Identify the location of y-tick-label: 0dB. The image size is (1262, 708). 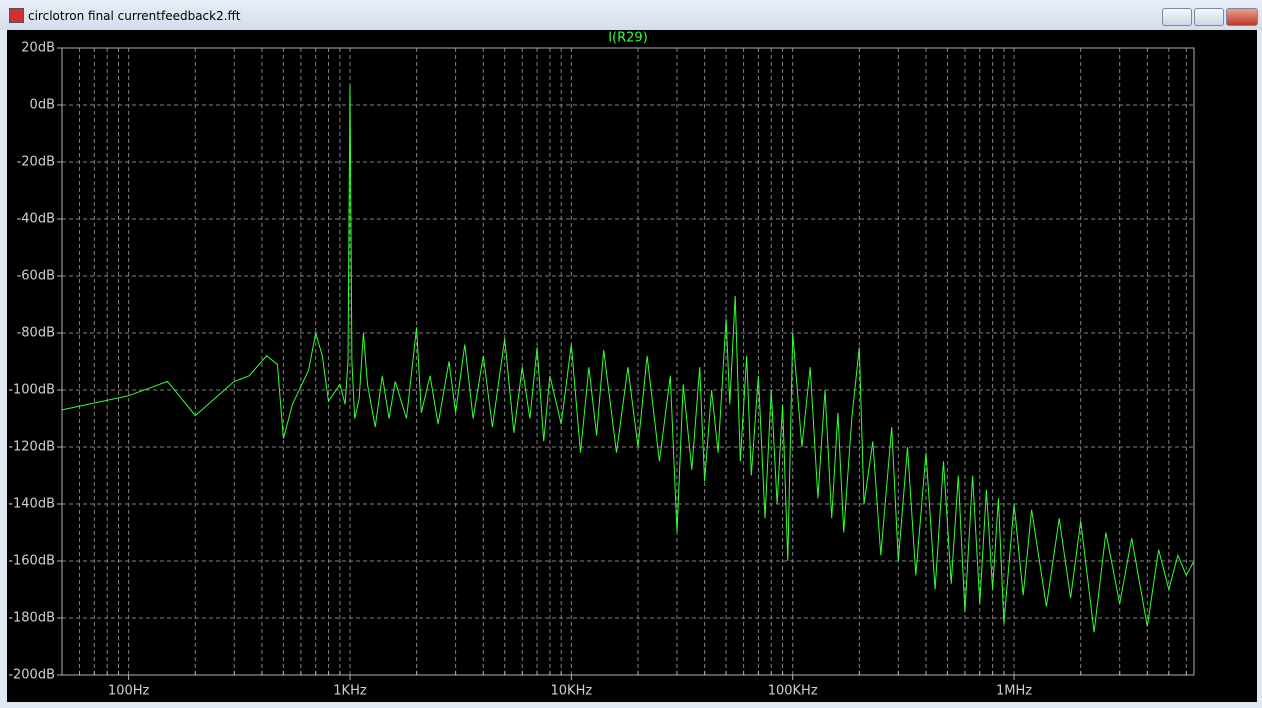
(42, 105).